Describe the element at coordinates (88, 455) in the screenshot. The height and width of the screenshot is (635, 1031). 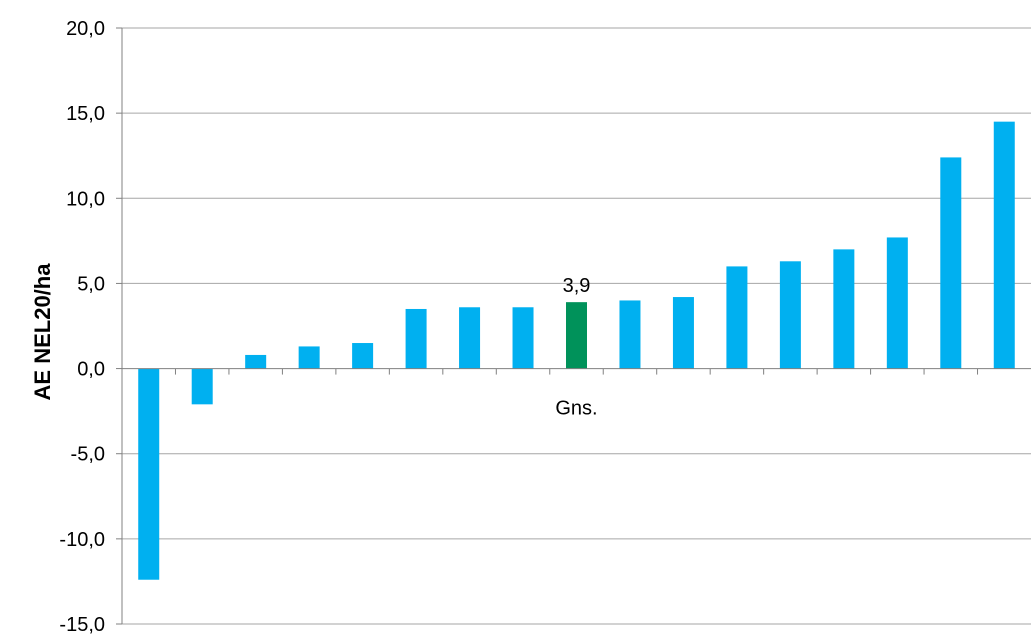
I see `y-tick-label: -5,0` at that location.